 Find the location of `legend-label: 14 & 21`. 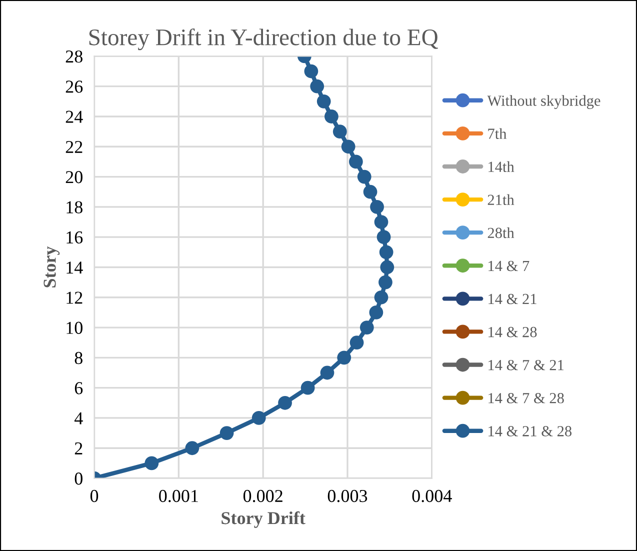

legend-label: 14 & 21 is located at coordinates (512, 299).